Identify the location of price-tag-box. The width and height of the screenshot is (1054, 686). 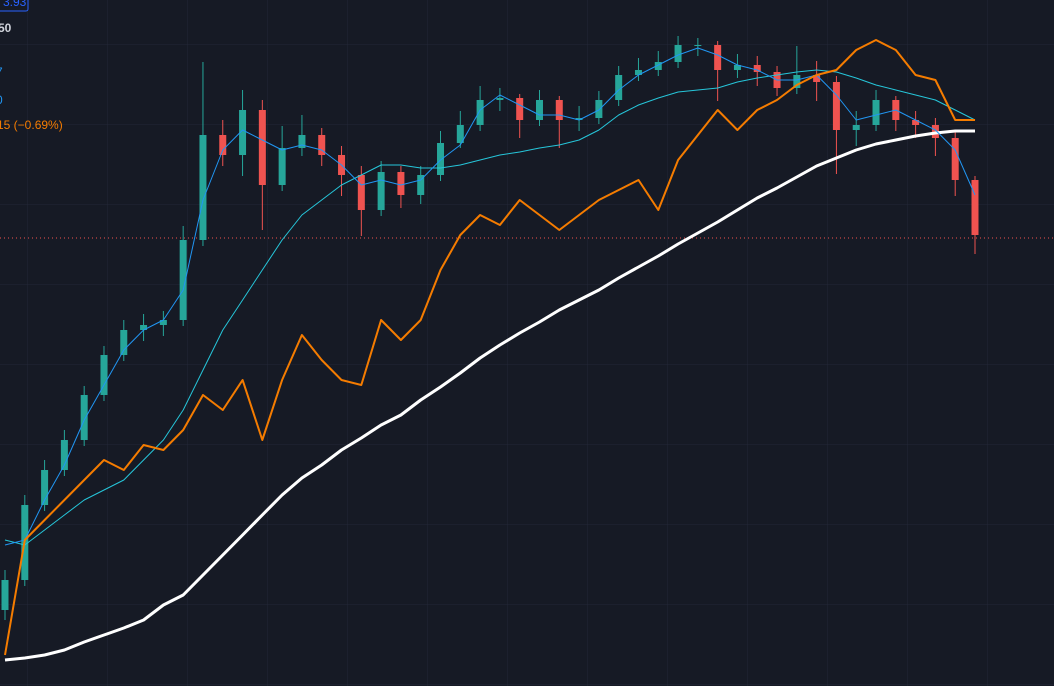
(14, 6).